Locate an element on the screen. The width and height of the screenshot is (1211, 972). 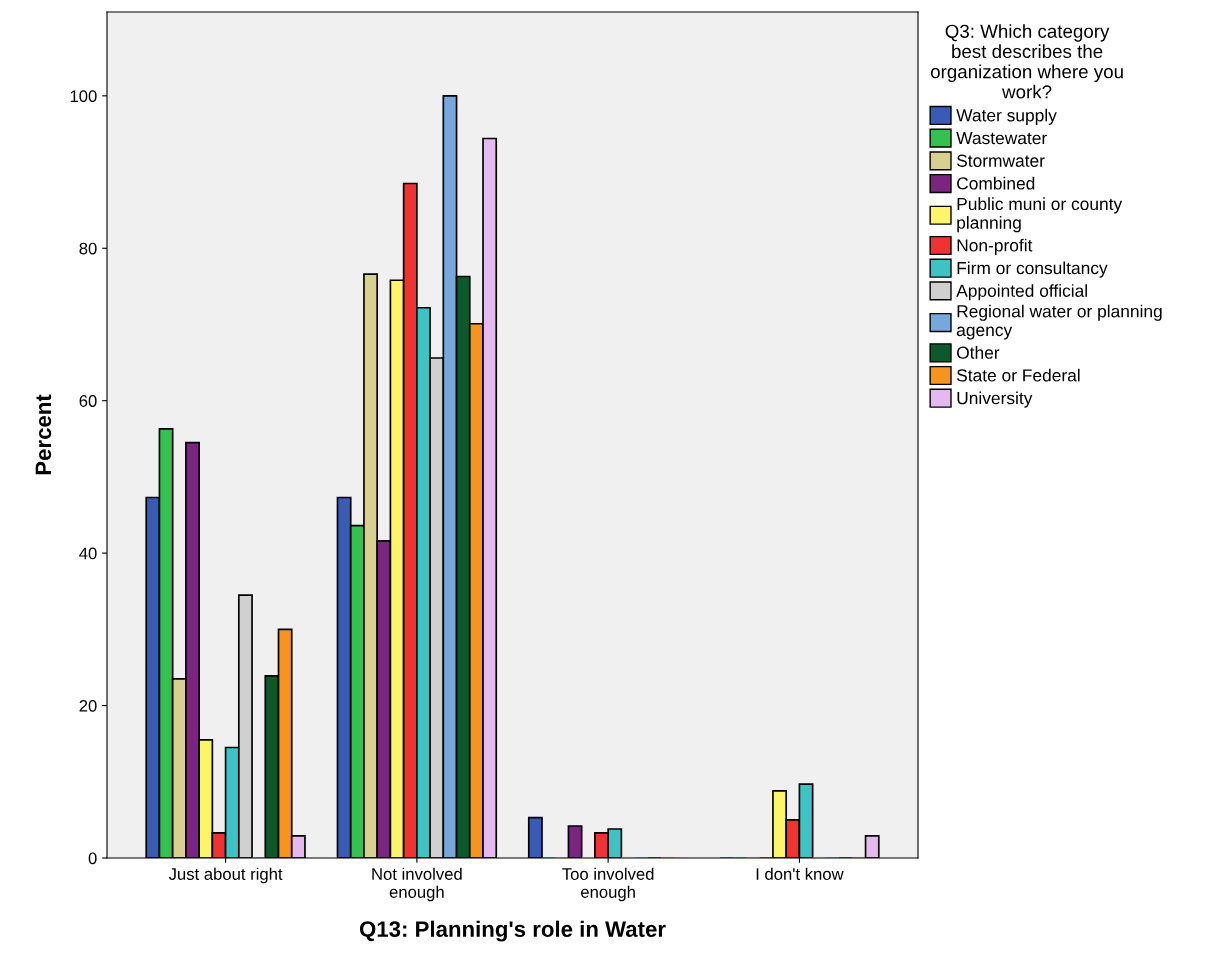
y-tick-label: 80 is located at coordinates (88, 248).